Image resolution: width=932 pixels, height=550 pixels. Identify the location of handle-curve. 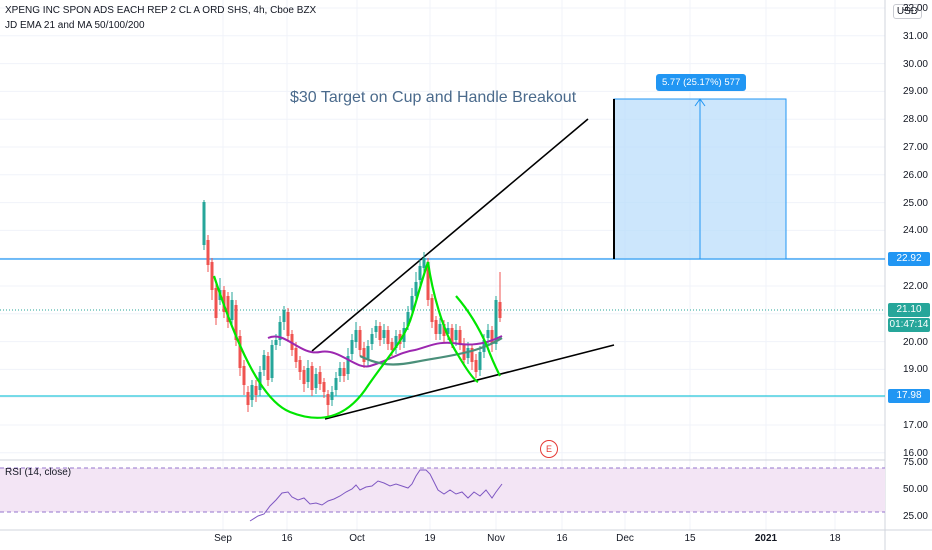
(478, 336).